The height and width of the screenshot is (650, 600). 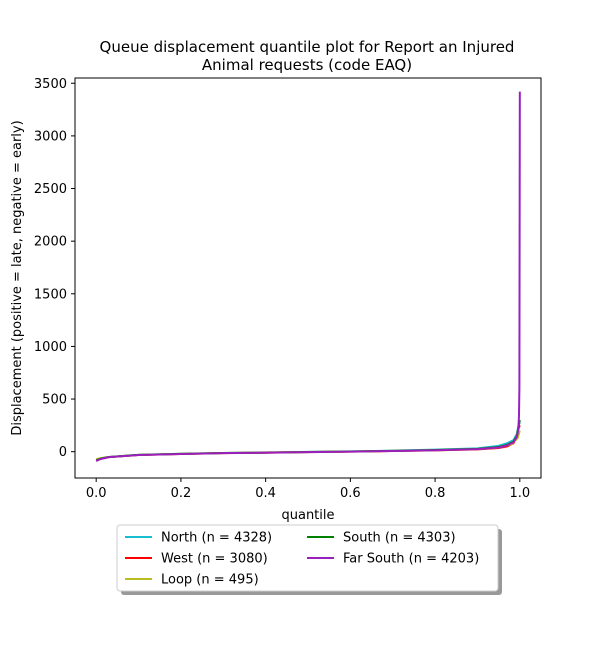 What do you see at coordinates (50, 347) in the screenshot?
I see `y-tick-label: 1000` at bounding box center [50, 347].